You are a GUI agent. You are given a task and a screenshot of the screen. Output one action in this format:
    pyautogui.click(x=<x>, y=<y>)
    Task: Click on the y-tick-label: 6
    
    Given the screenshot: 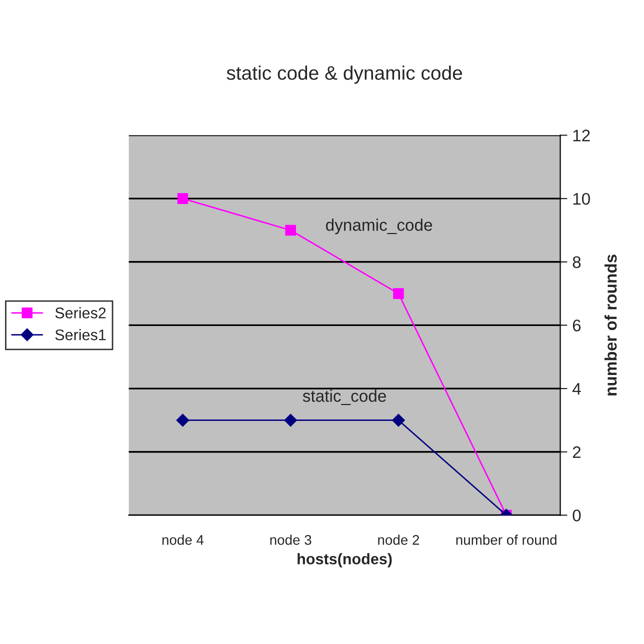 What is the action you would take?
    pyautogui.click(x=576, y=326)
    